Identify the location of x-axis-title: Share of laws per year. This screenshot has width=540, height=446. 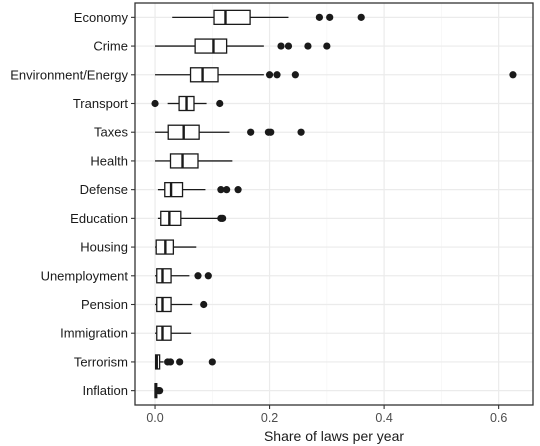
(334, 436).